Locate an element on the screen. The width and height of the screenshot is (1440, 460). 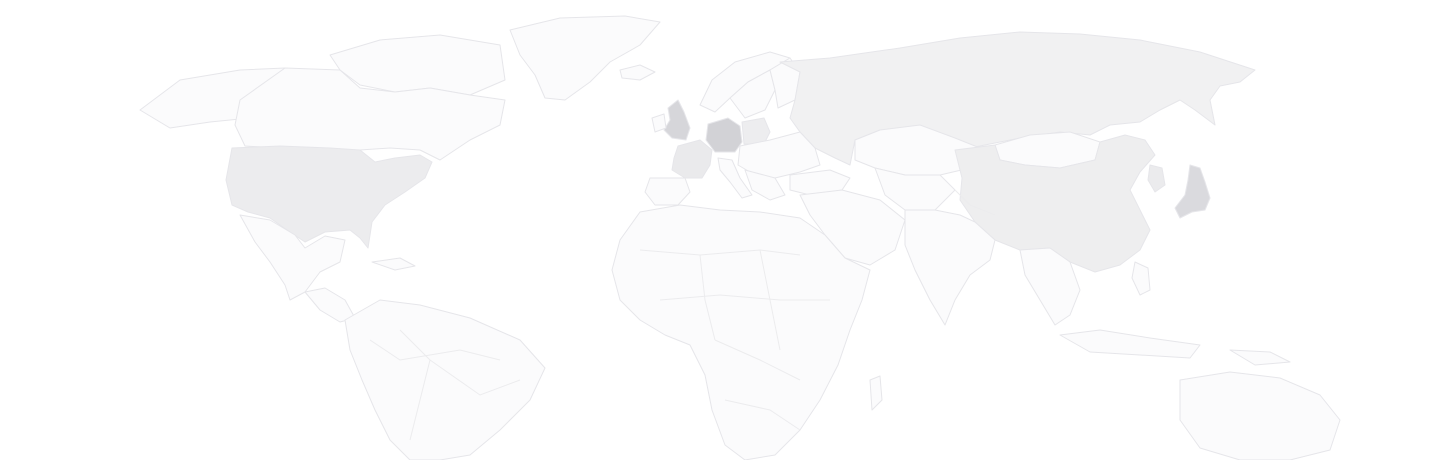
country-southeast-asia is located at coordinates (1050, 286).